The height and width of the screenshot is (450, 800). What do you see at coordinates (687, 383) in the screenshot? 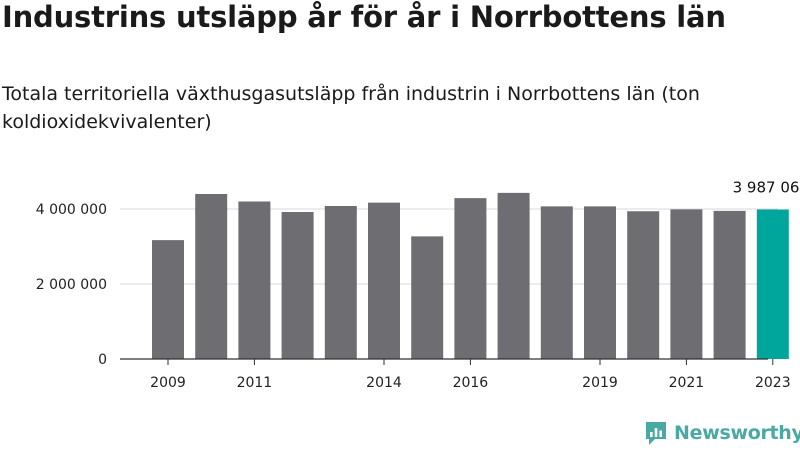
I see `x-tick-label: 2021` at bounding box center [687, 383].